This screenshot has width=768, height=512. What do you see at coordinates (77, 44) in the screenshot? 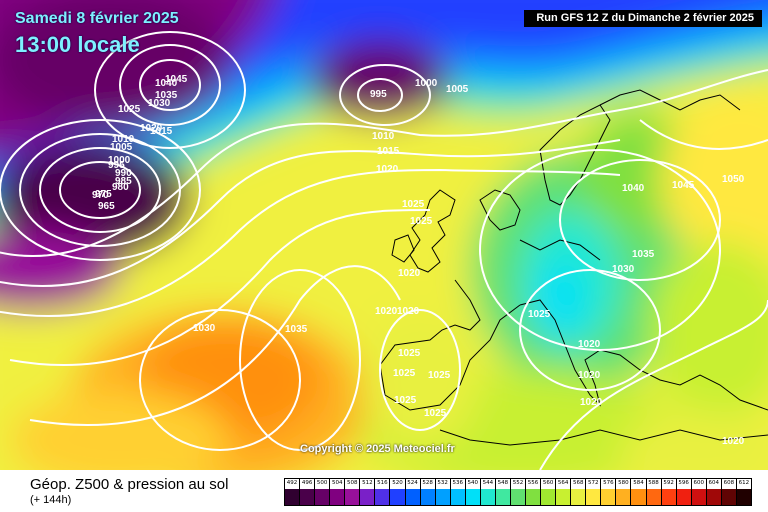
I see `forecast-local-time: 13:00 locale` at bounding box center [77, 44].